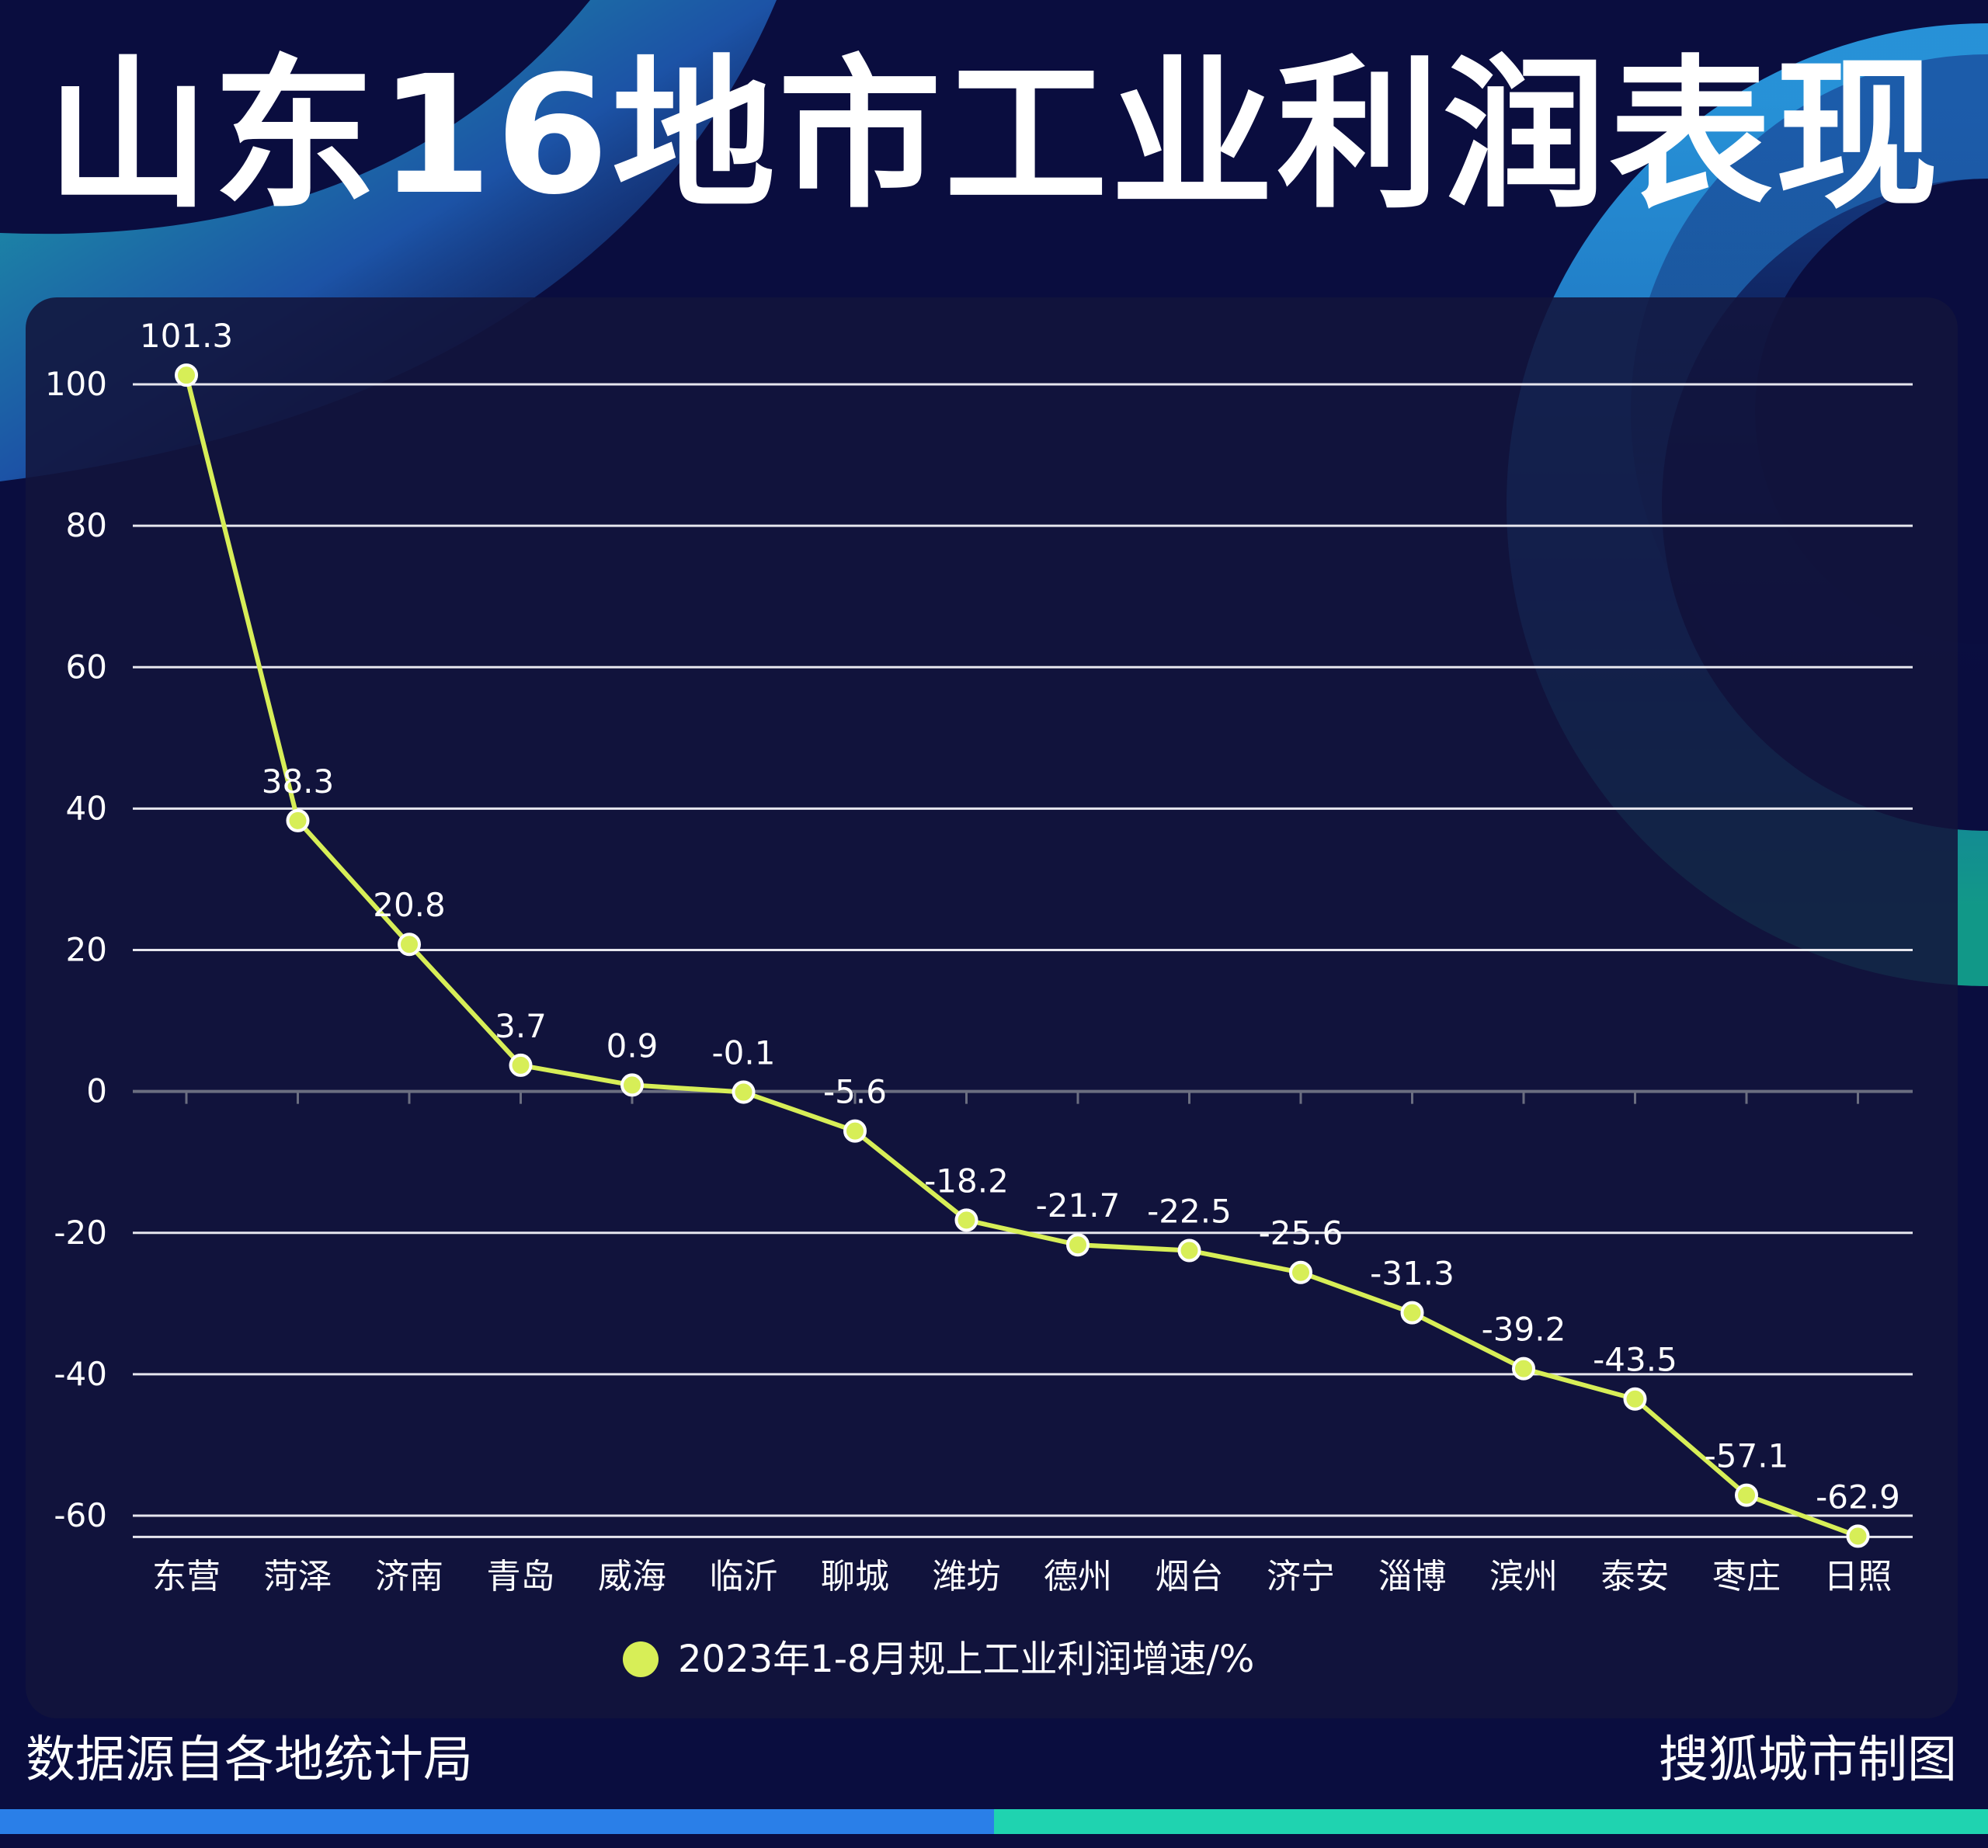  What do you see at coordinates (966, 1181) in the screenshot?
I see `data-label: -18.2` at bounding box center [966, 1181].